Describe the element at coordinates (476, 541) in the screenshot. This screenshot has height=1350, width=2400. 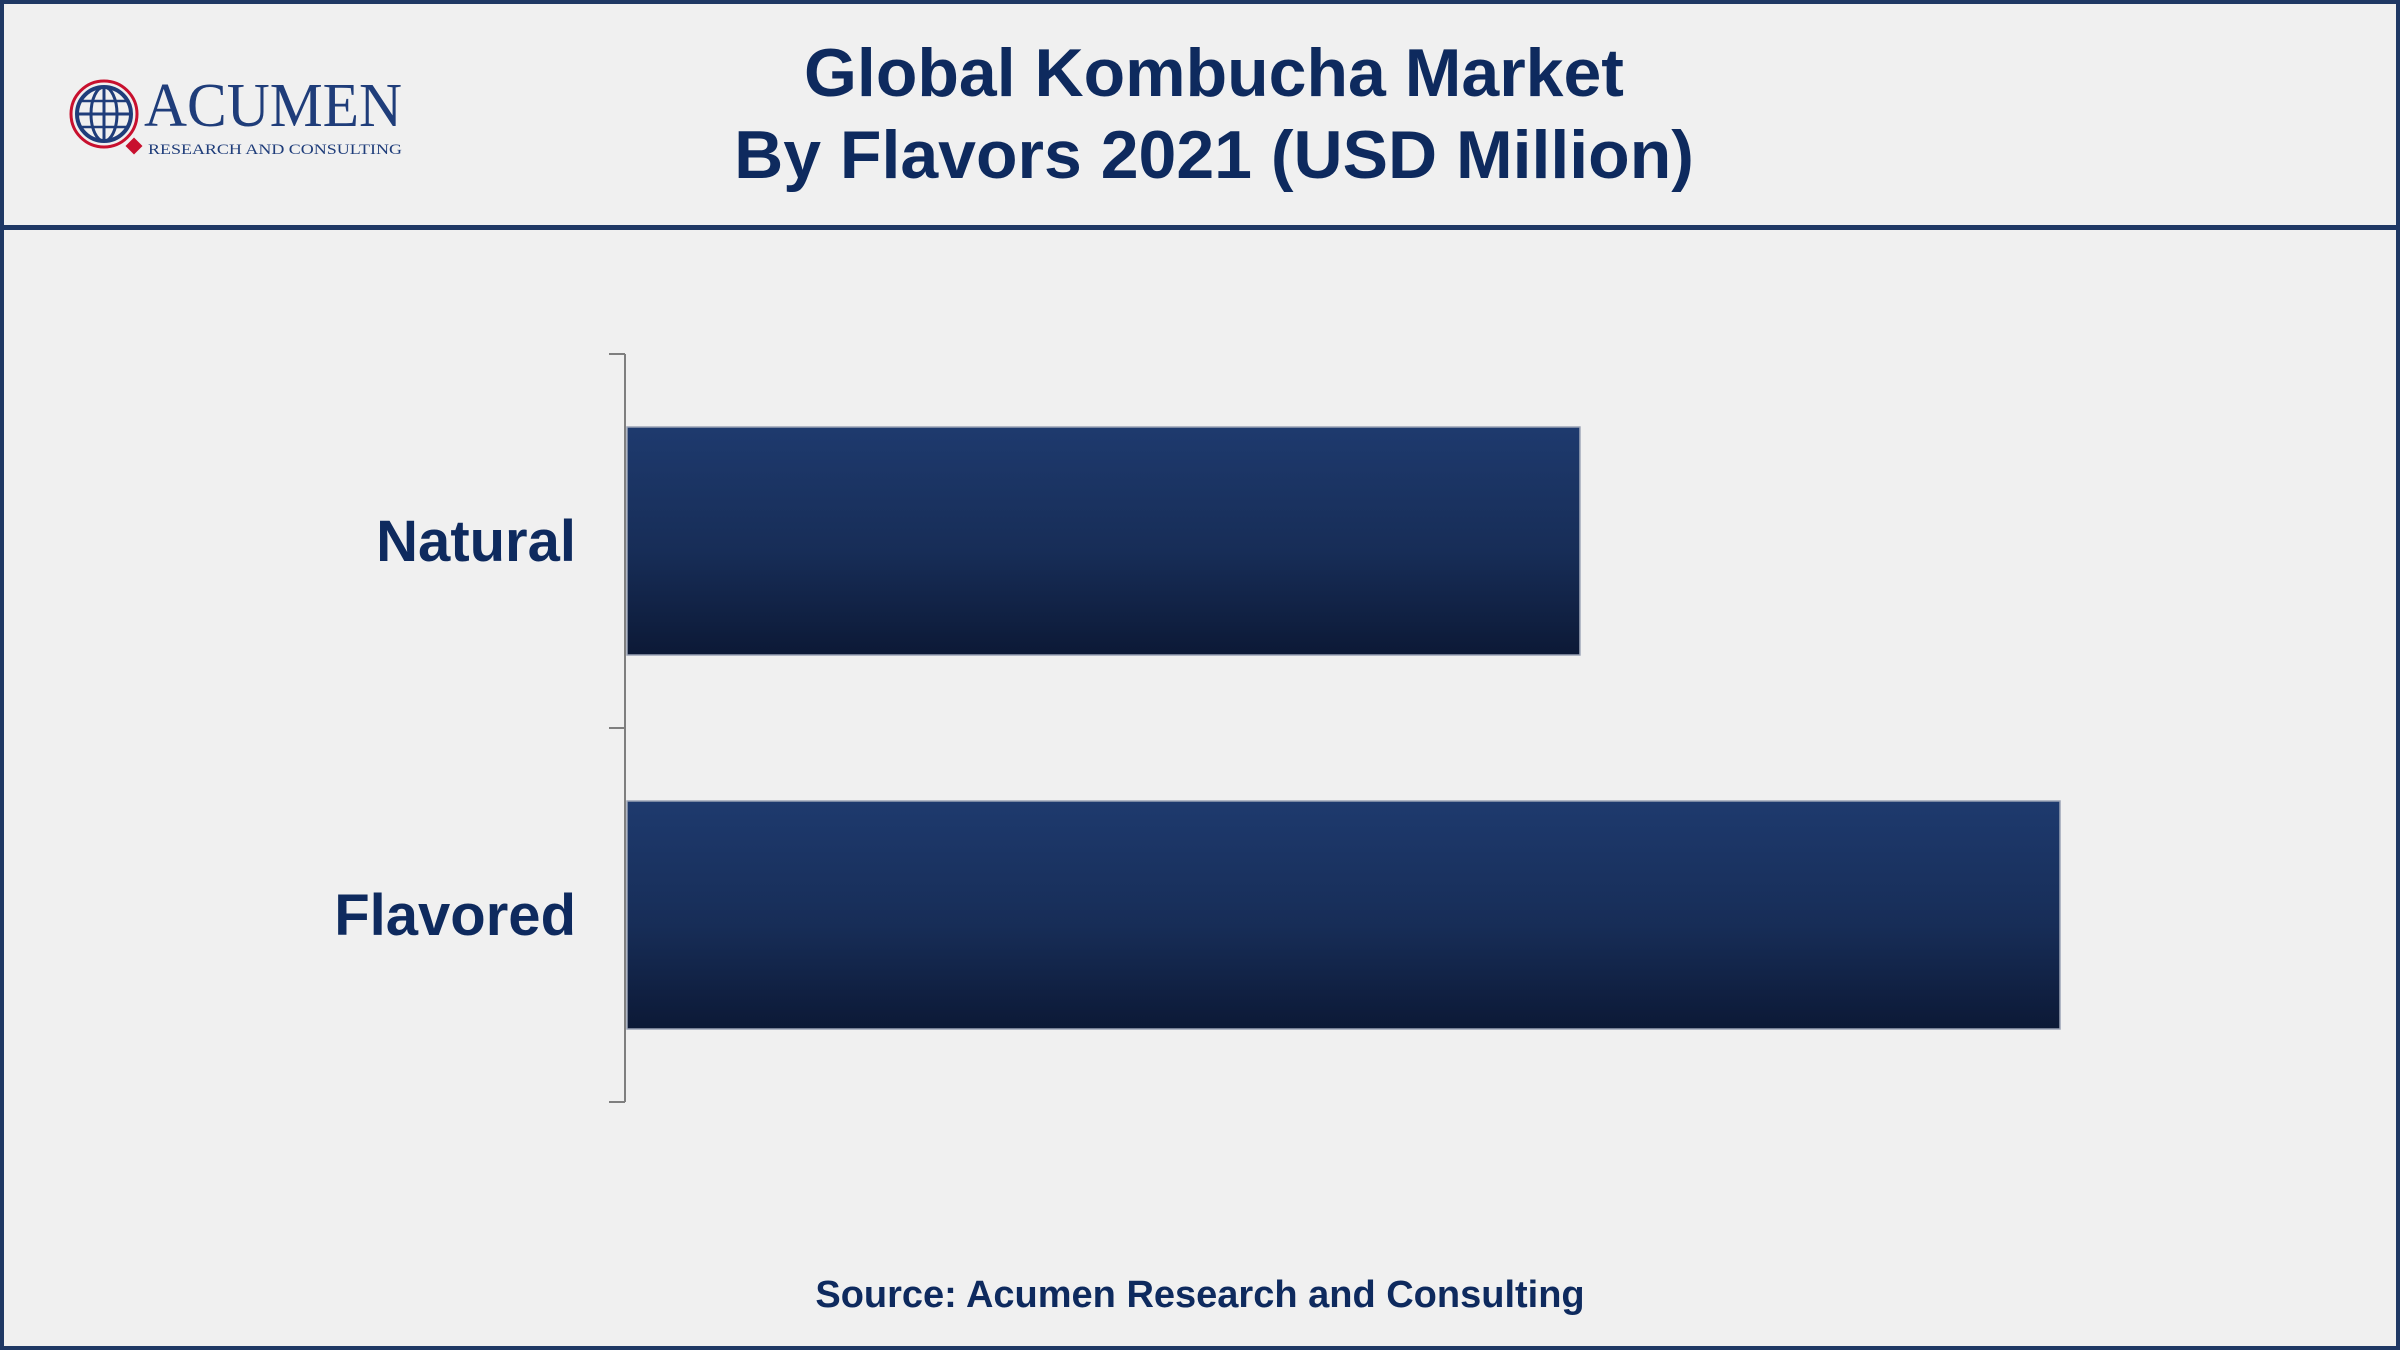
I see `category-label-natural: Natural` at that location.